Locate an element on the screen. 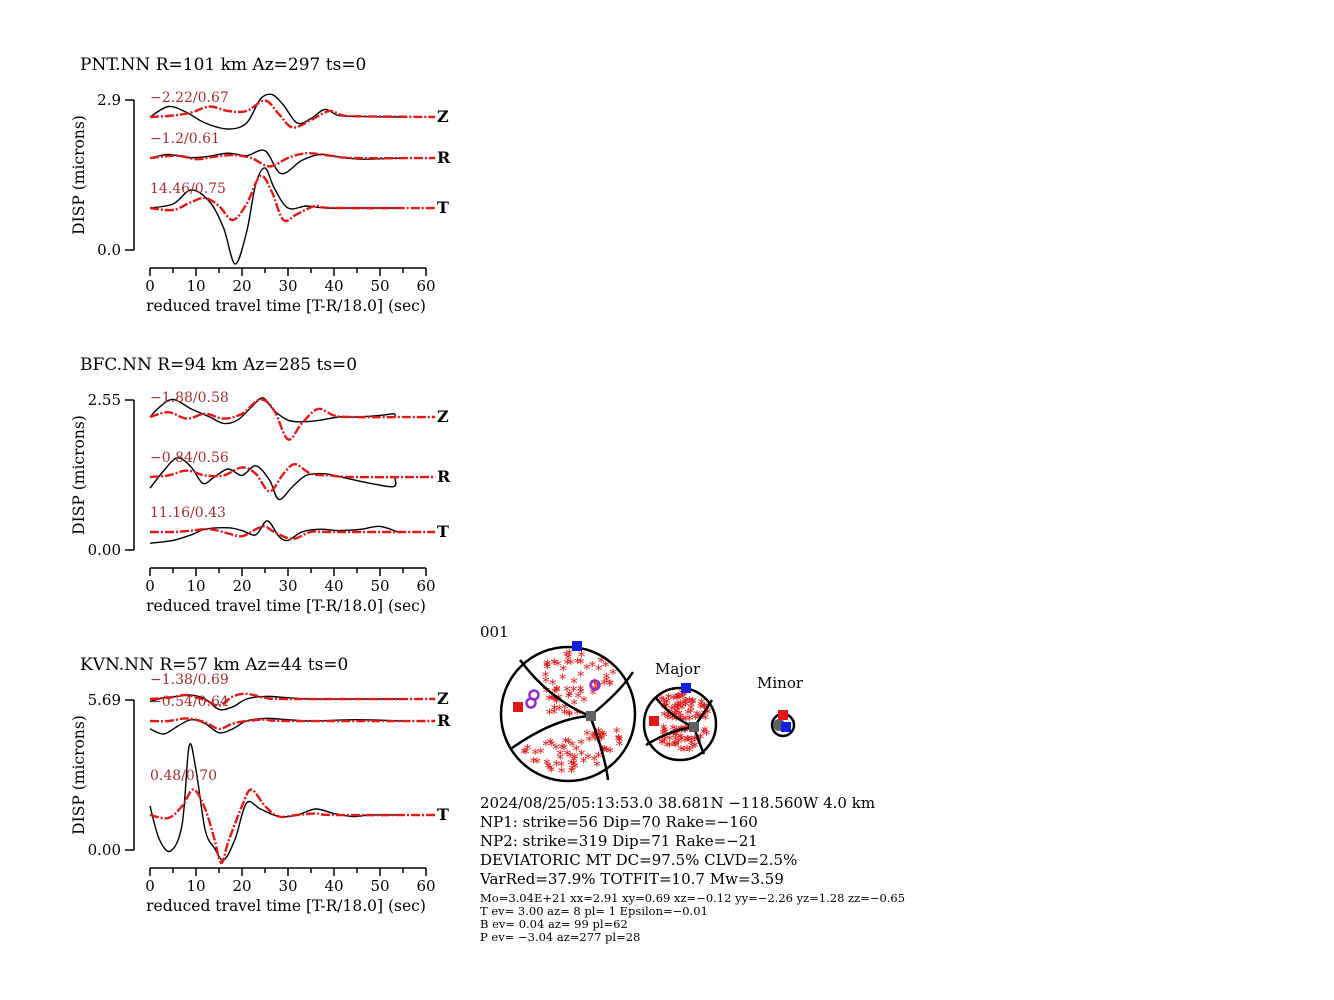  x-tick-label: 30 is located at coordinates (287, 286).